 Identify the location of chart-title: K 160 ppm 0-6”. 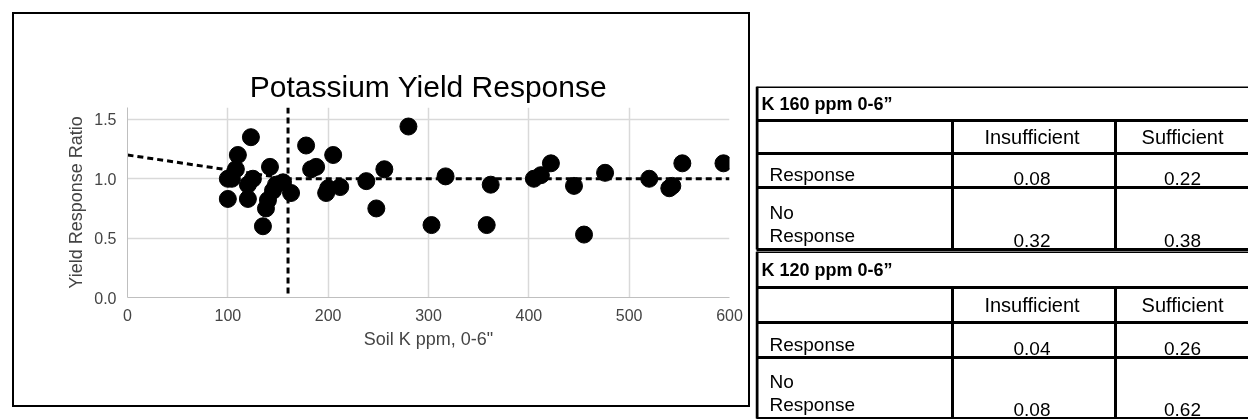
(827, 103).